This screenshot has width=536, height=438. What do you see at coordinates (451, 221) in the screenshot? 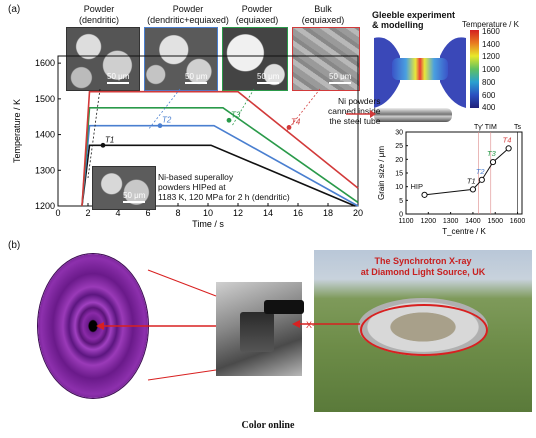
I see `gs-xtick-label: 1300` at bounding box center [451, 221].